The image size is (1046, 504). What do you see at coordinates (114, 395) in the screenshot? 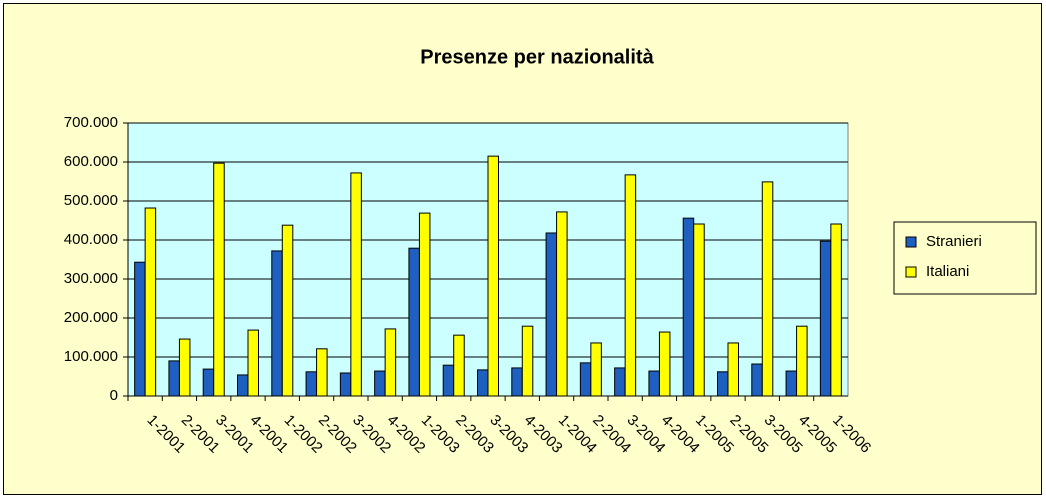
I see `y-tick-label: 0` at bounding box center [114, 395].